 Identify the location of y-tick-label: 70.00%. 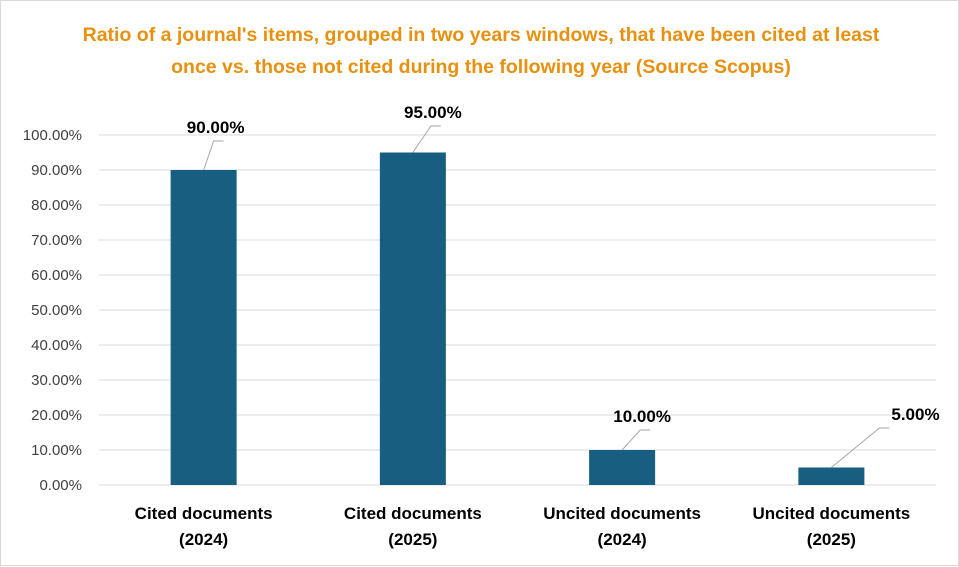
(56, 240).